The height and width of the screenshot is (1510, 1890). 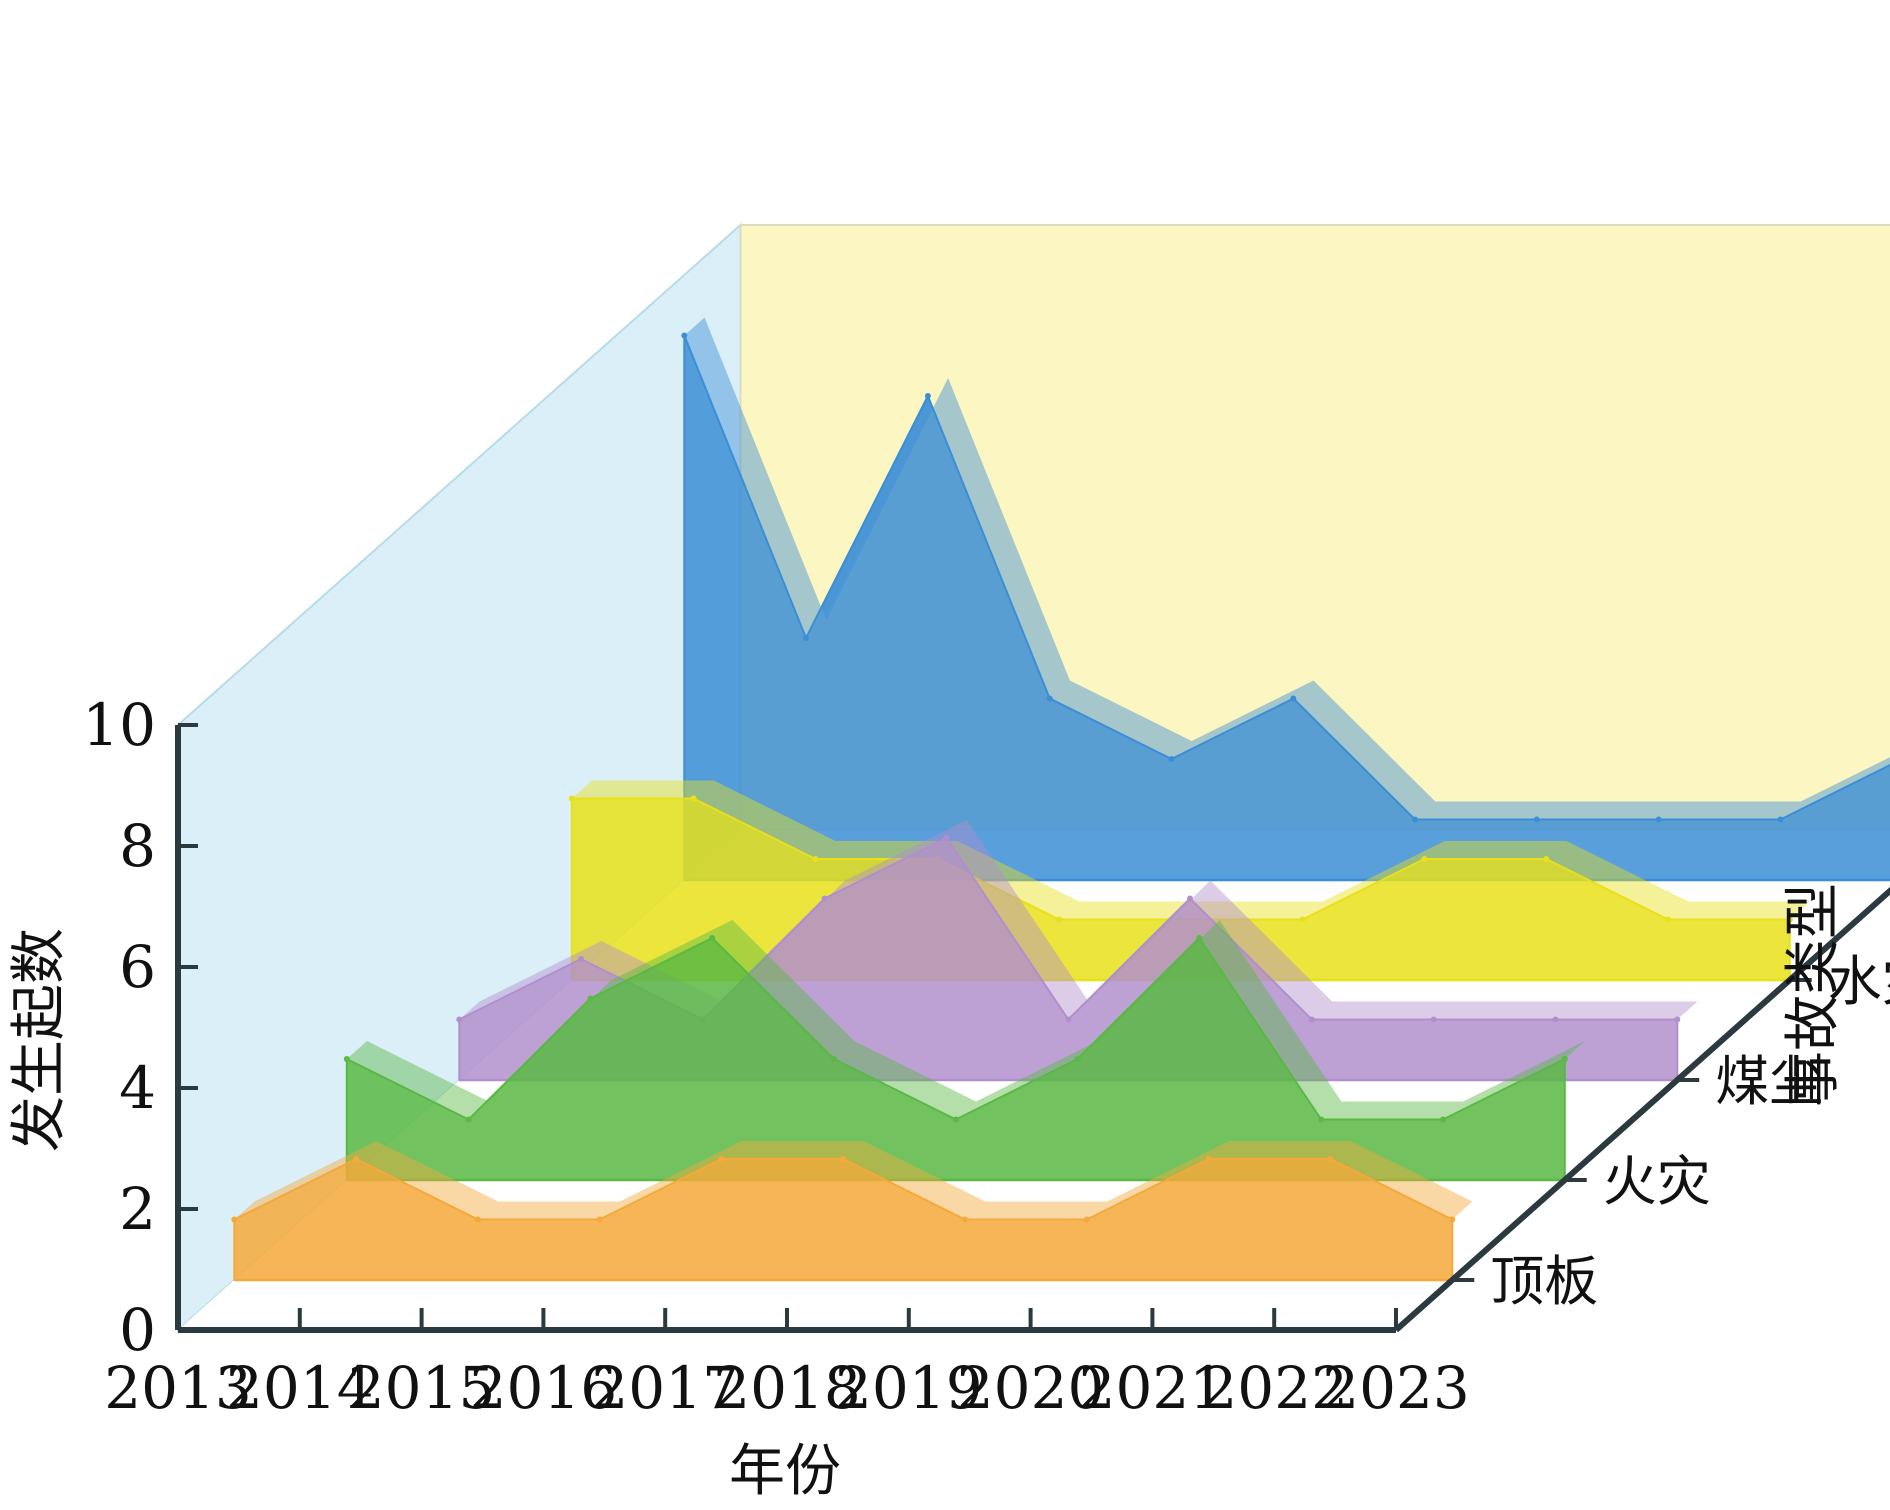 What do you see at coordinates (137, 967) in the screenshot?
I see `y-tick-label: 6` at bounding box center [137, 967].